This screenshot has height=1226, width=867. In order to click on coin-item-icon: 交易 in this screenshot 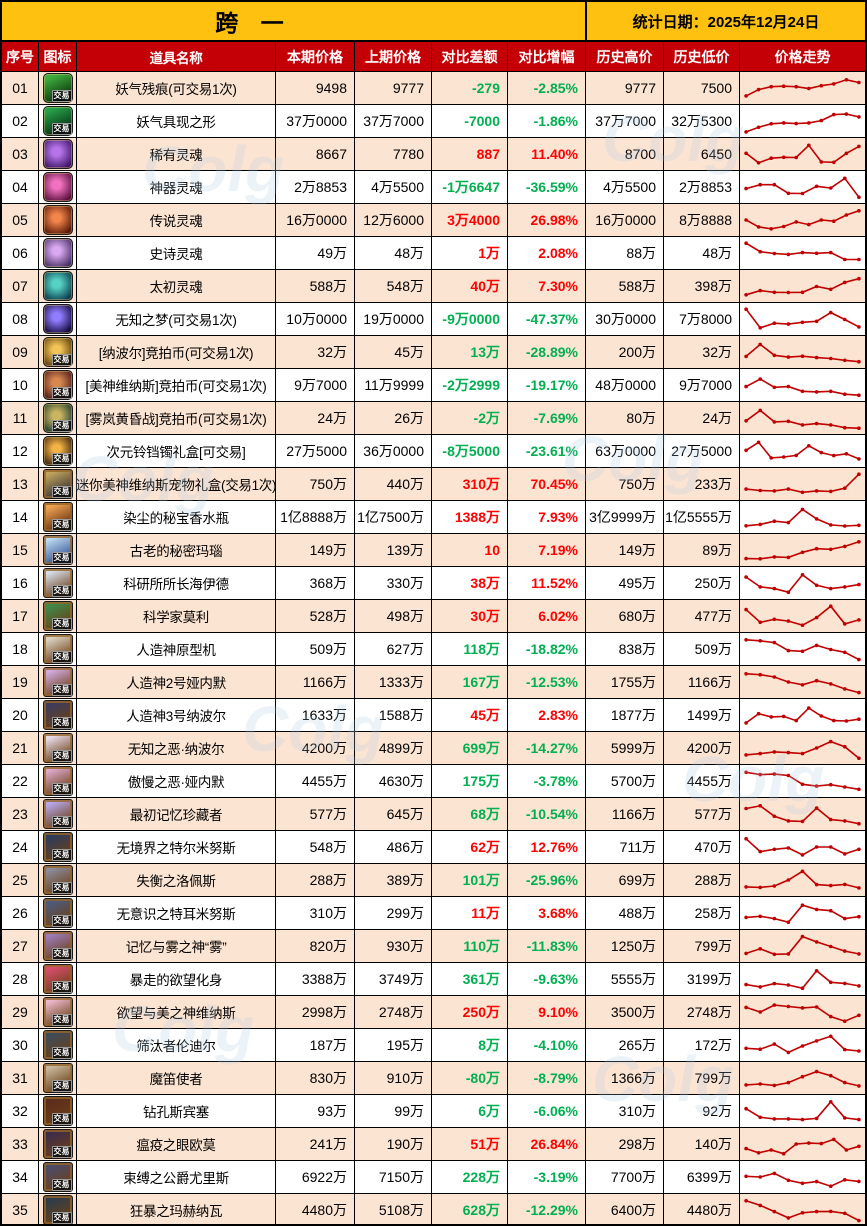, I will do `click(57, 418)`.